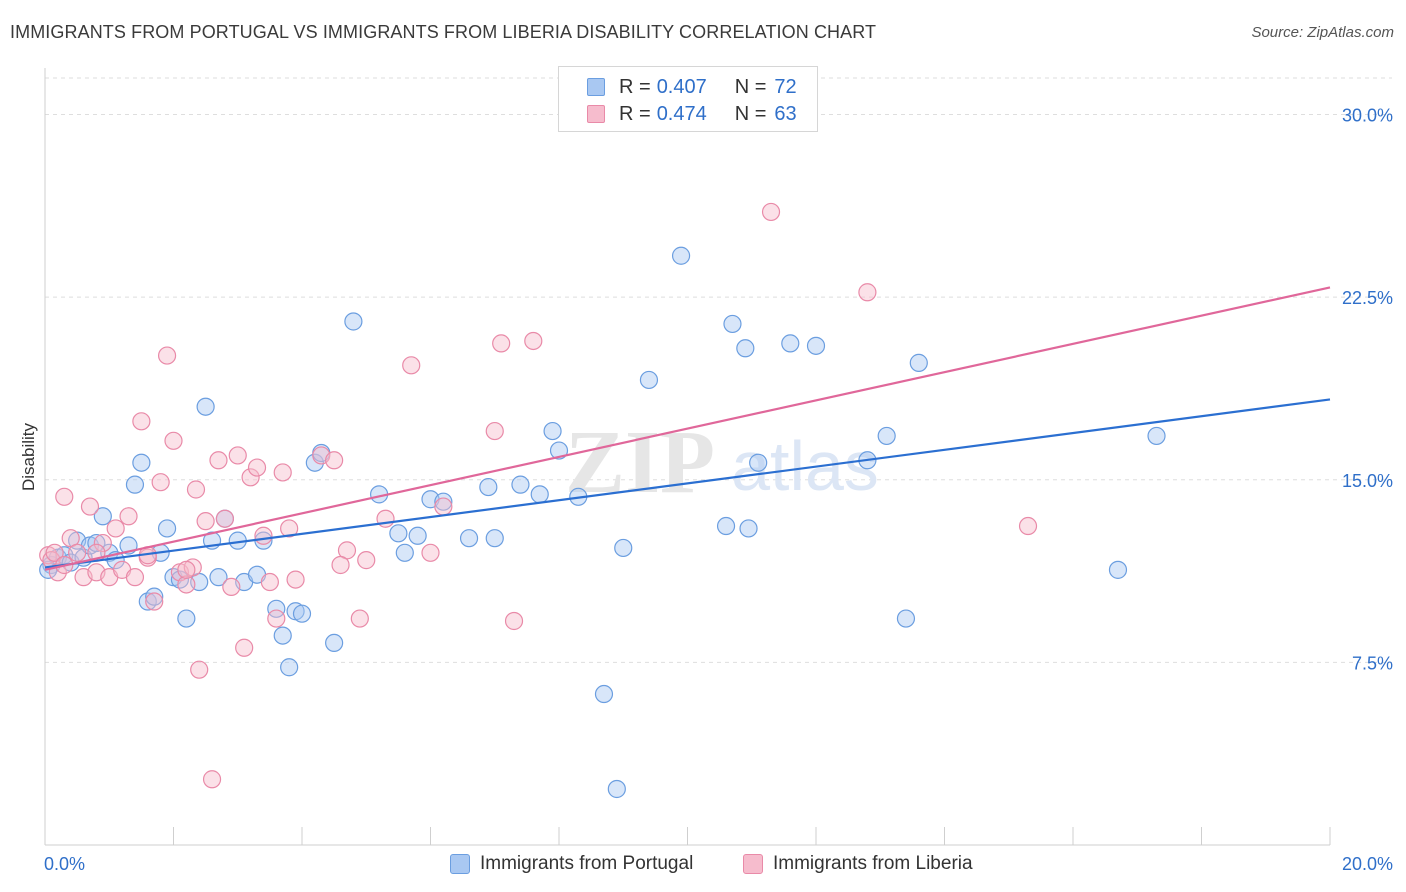 The image size is (1406, 892). I want to click on y-tick-label: 30.0%, so click(1367, 116).